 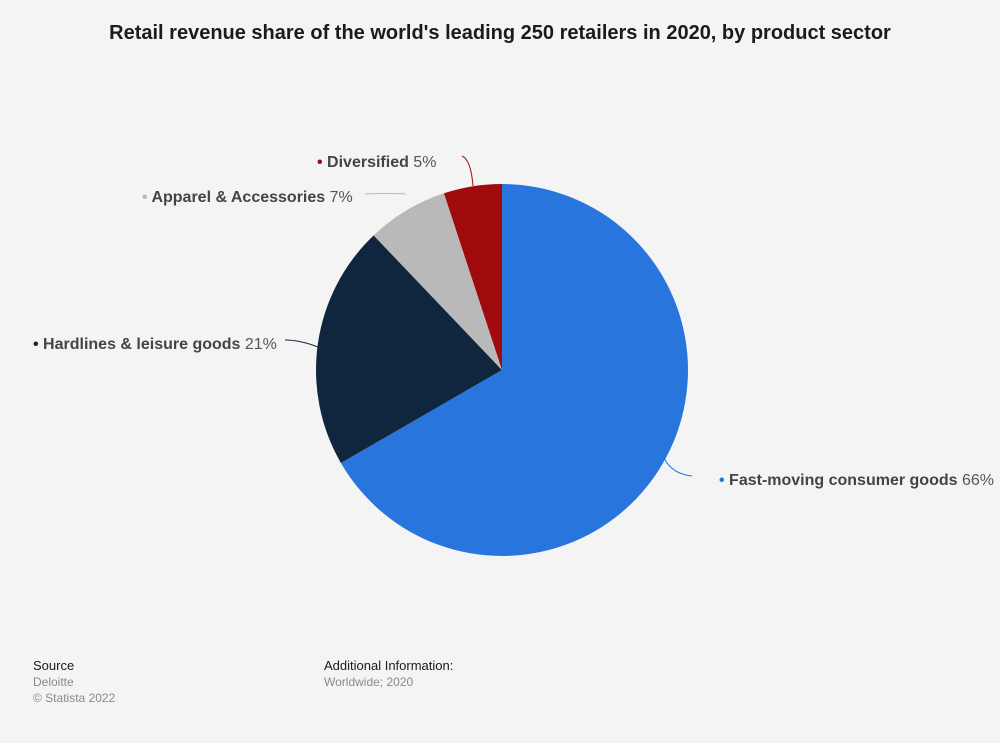 What do you see at coordinates (385, 194) in the screenshot?
I see `leader-line-apparel` at bounding box center [385, 194].